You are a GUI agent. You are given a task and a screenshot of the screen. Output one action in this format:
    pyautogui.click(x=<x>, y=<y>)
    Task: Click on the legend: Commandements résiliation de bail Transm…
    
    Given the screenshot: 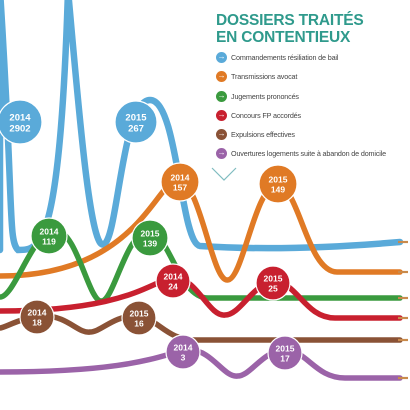 What is the action you would take?
    pyautogui.click(x=313, y=110)
    